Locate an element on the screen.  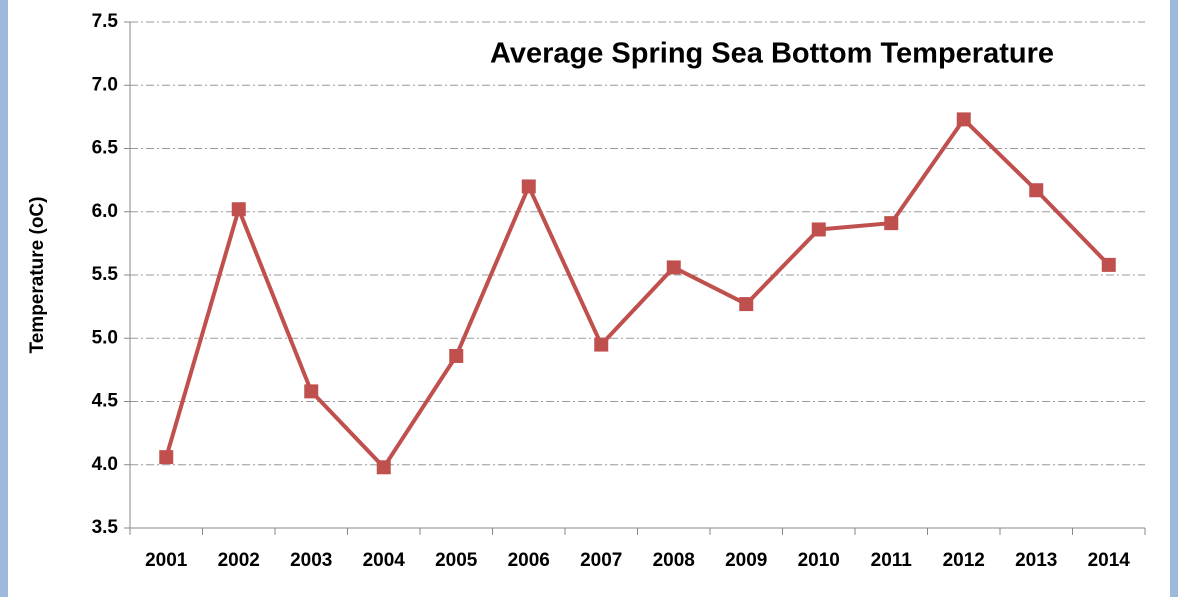
y-tick-label: 6.5 is located at coordinates (105, 148).